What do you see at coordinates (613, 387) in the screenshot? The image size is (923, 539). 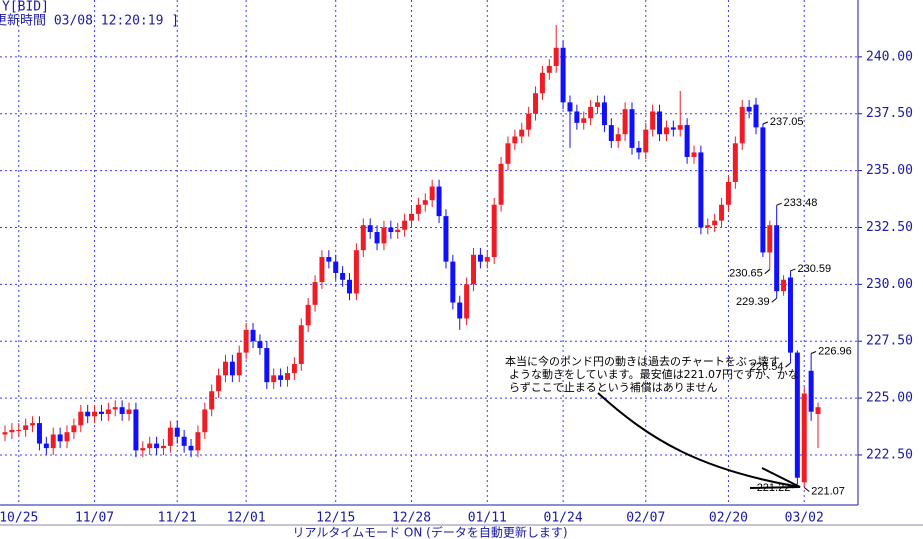 I see `annotation-line: らずここで止まるという補償はありません` at bounding box center [613, 387].